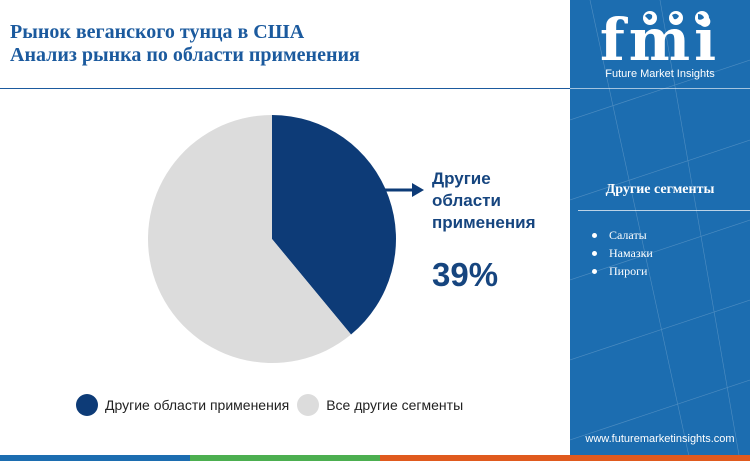 The width and height of the screenshot is (750, 461). What do you see at coordinates (660, 88) in the screenshot?
I see `logo-divider` at bounding box center [660, 88].